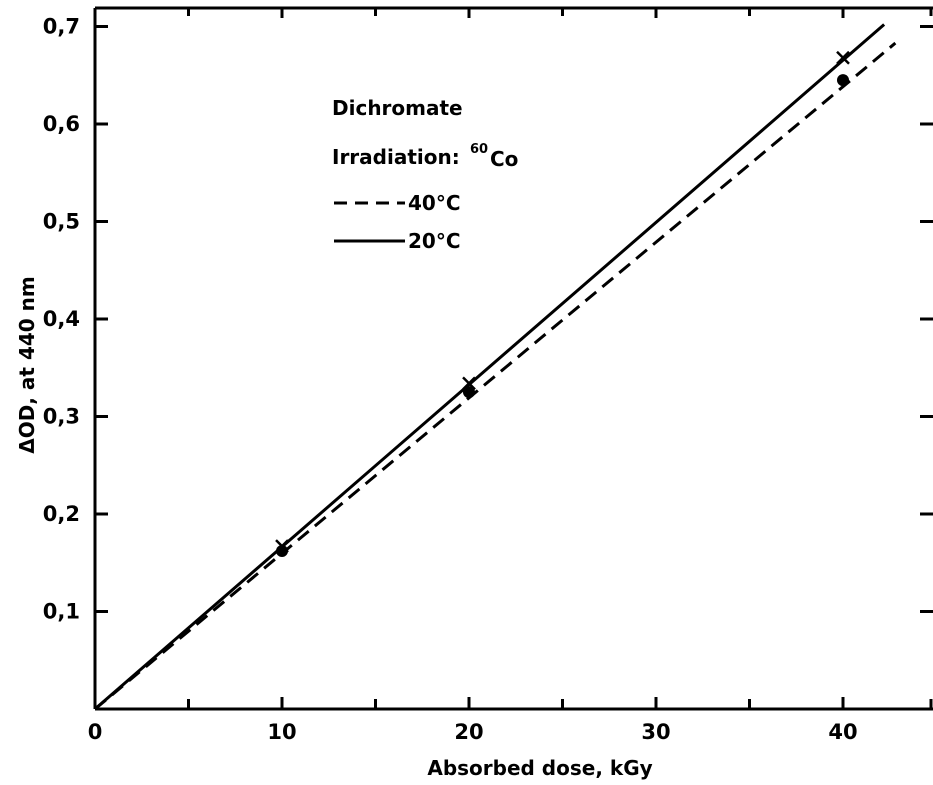 This screenshot has height=785, width=933. I want to click on x-tick-label: 10, so click(281, 732).